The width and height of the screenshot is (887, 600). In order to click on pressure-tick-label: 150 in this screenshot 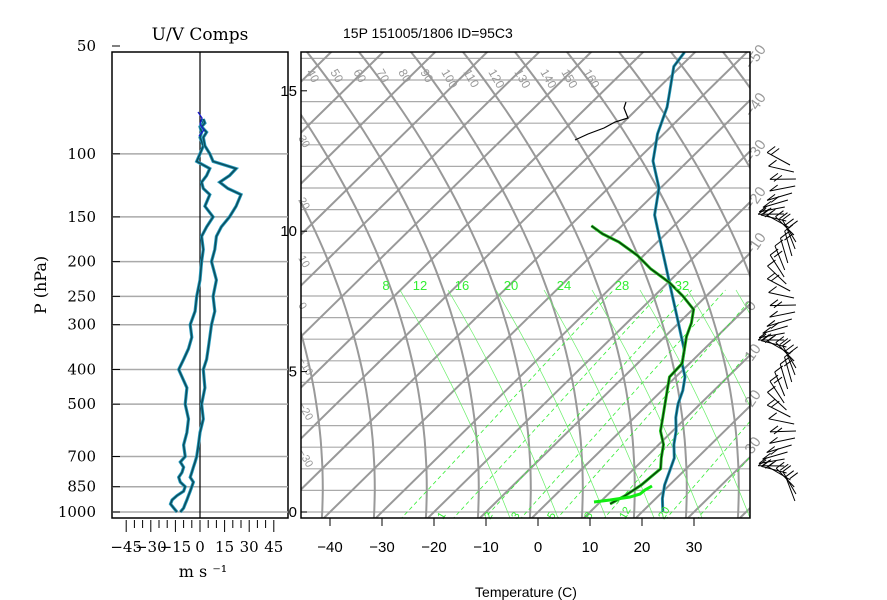, I will do `click(81, 217)`.